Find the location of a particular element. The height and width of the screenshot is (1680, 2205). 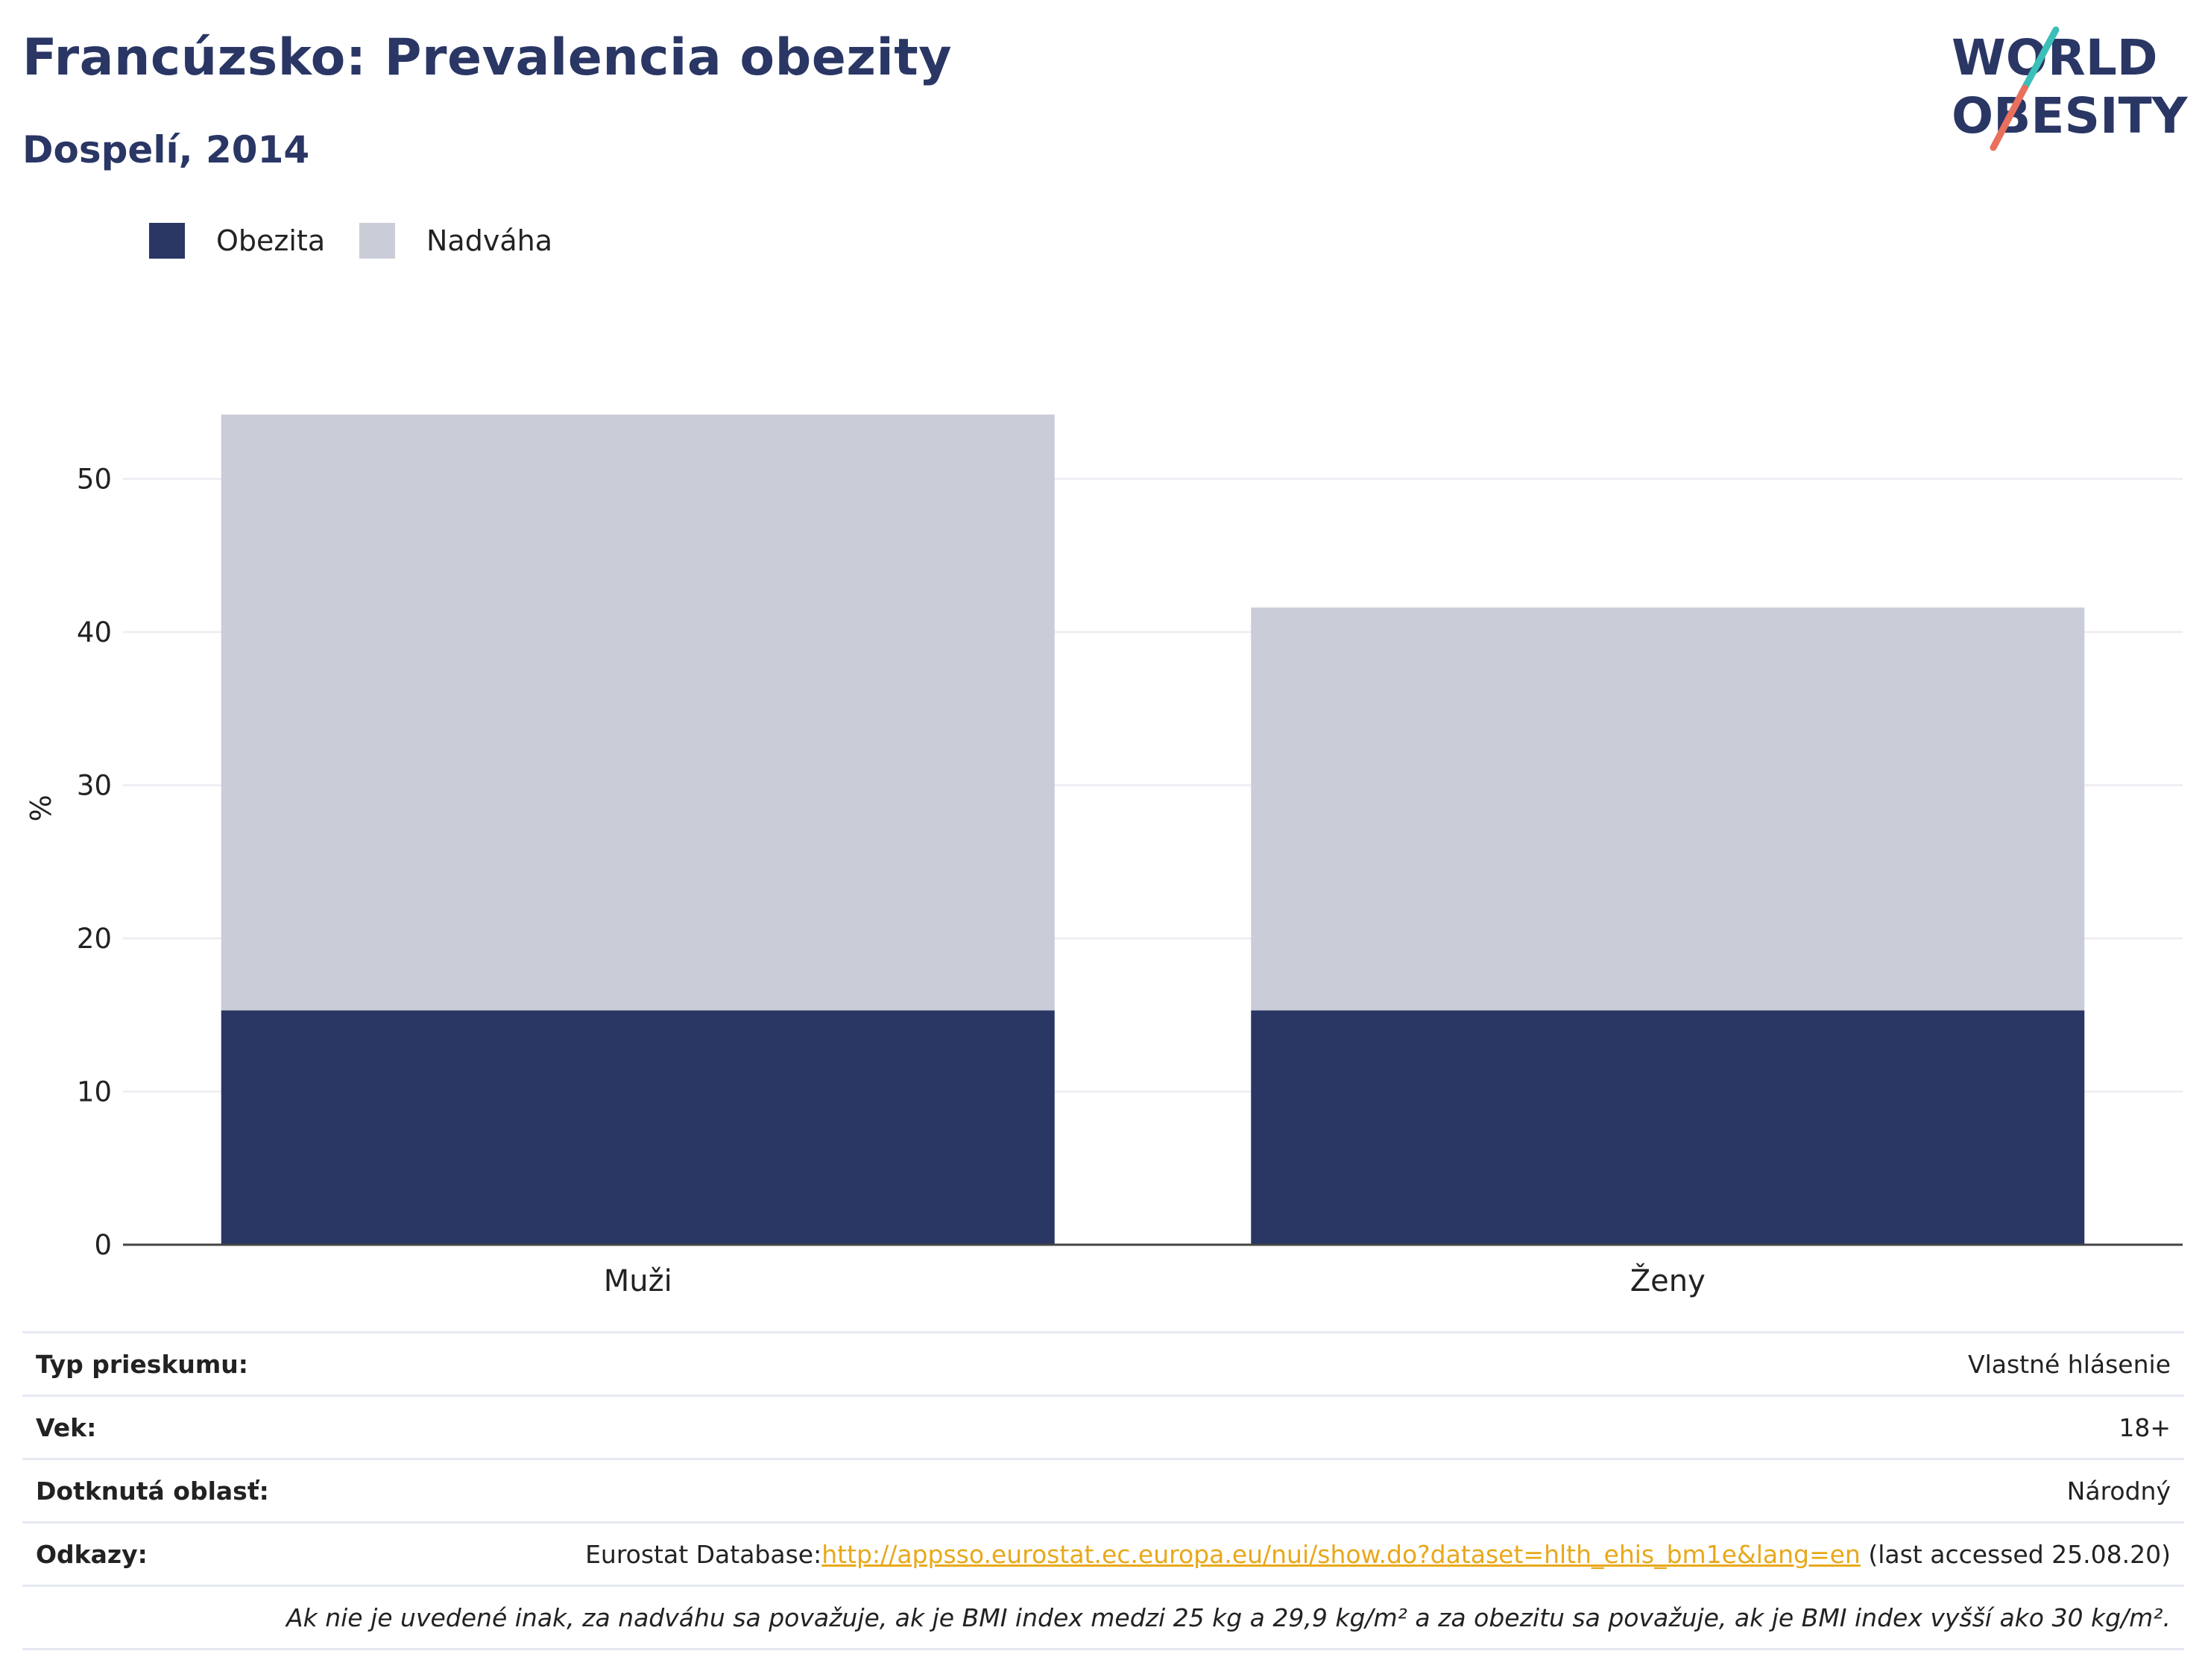

y-tick-label-40: 40 is located at coordinates (94, 632).